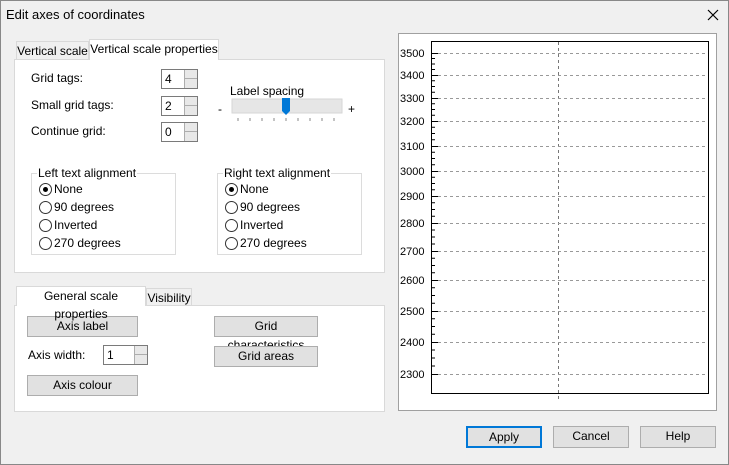 The height and width of the screenshot is (465, 729). What do you see at coordinates (267, 91) in the screenshot?
I see `slider-label: Label spacing` at bounding box center [267, 91].